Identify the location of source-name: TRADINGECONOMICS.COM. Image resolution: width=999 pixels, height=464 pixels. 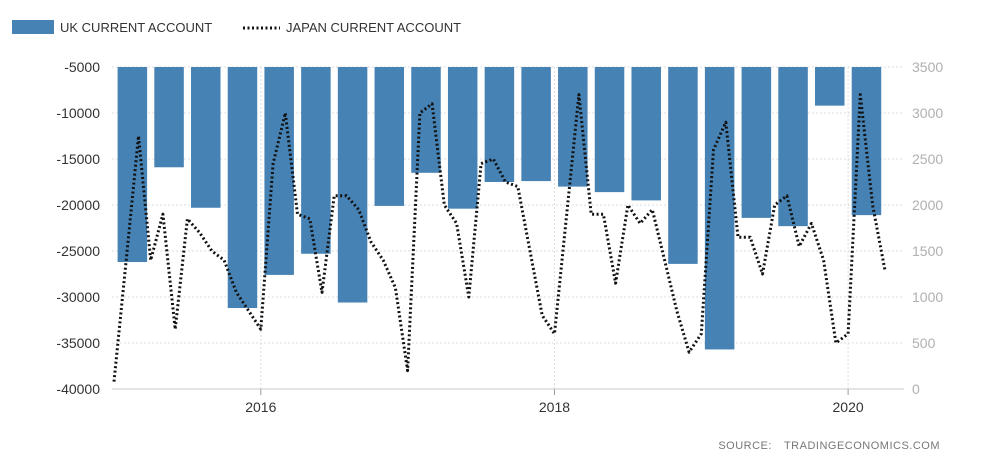
(862, 446).